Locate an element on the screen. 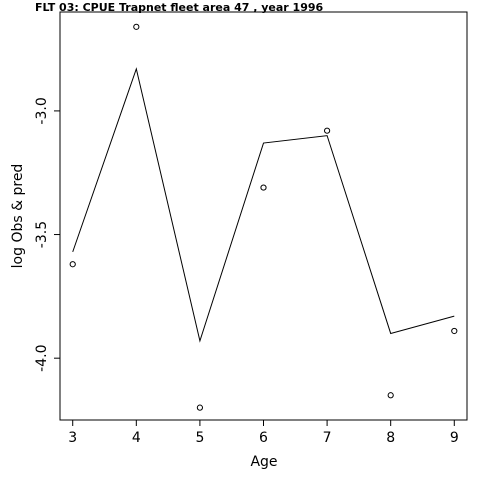 This screenshot has width=480, height=480. x-tick-label: 4 is located at coordinates (136, 438).